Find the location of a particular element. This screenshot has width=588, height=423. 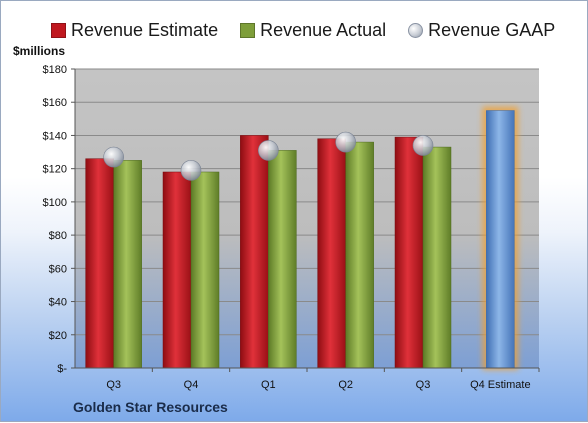

company-name: Golden Star Resources is located at coordinates (150, 407).